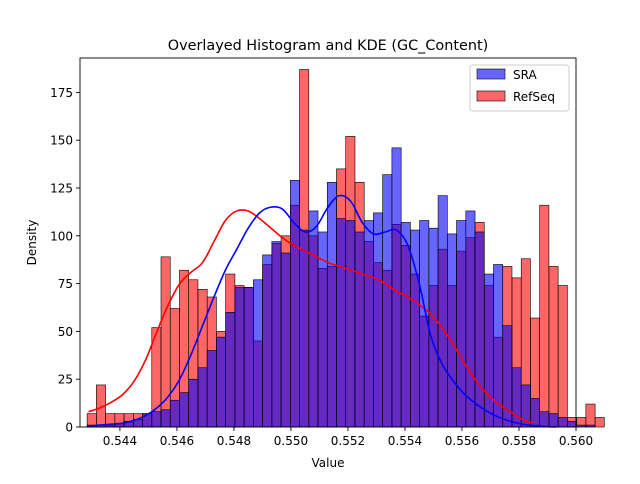 Image resolution: width=640 pixels, height=484 pixels. What do you see at coordinates (534, 97) in the screenshot?
I see `legend-label-refseq: RefSeq` at bounding box center [534, 97].